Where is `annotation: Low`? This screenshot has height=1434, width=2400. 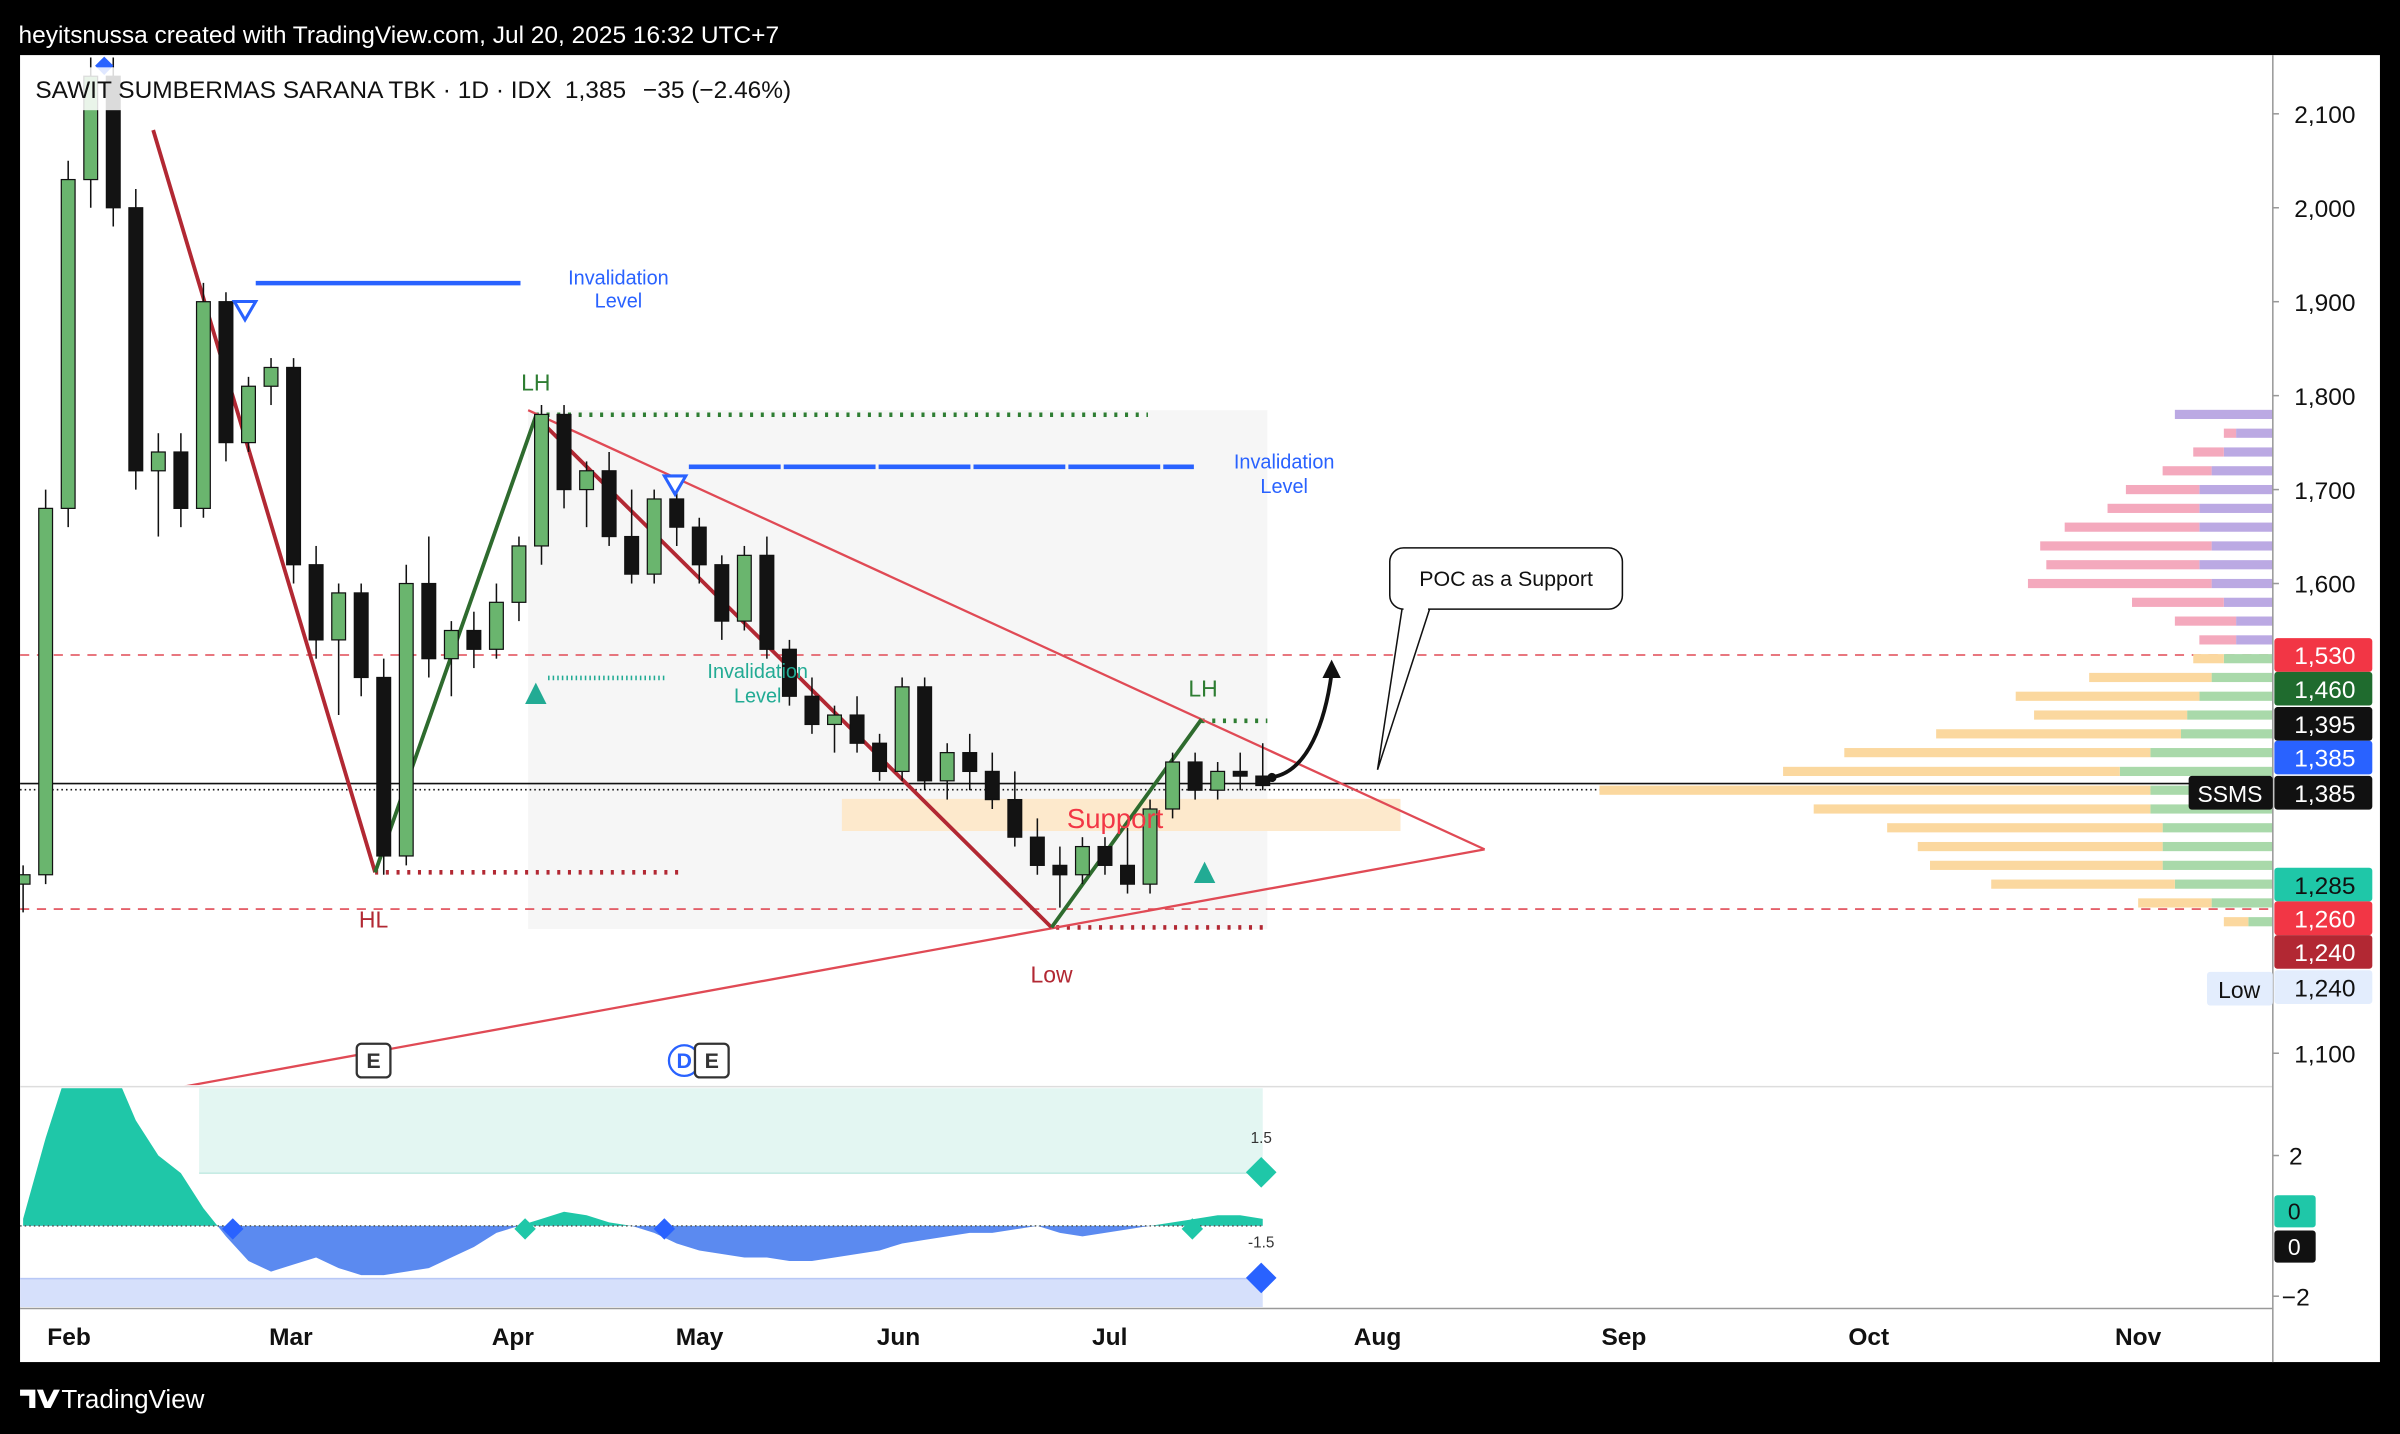 annotation: Low is located at coordinates (1052, 975).